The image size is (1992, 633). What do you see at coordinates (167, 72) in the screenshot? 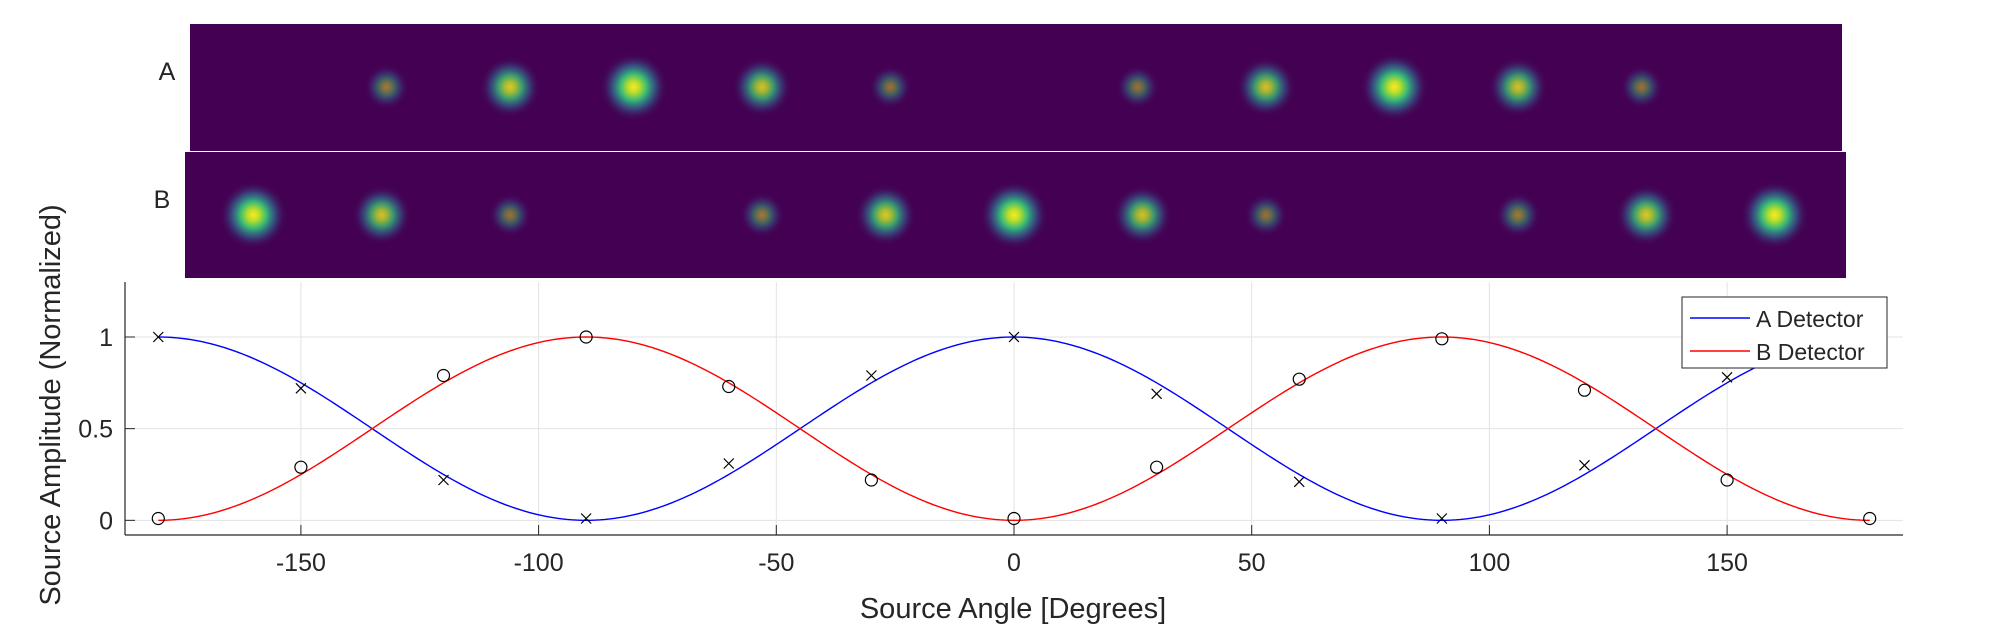
I see `image-row-label-a: A` at bounding box center [167, 72].